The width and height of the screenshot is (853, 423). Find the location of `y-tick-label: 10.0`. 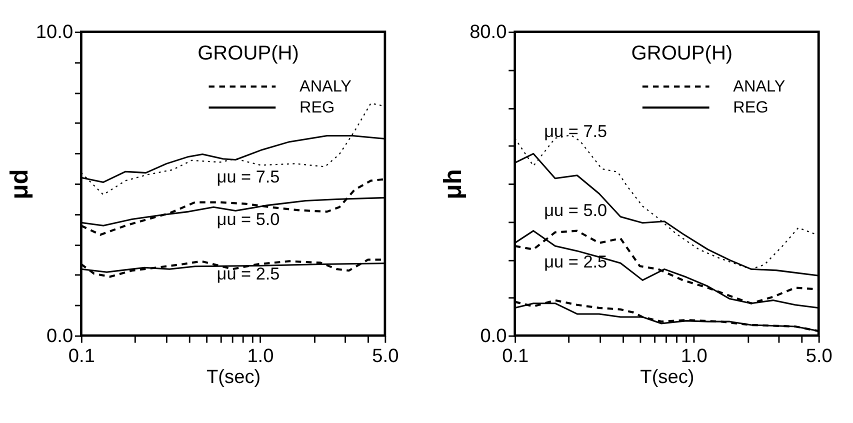

y-tick-label: 10.0 is located at coordinates (55, 33).